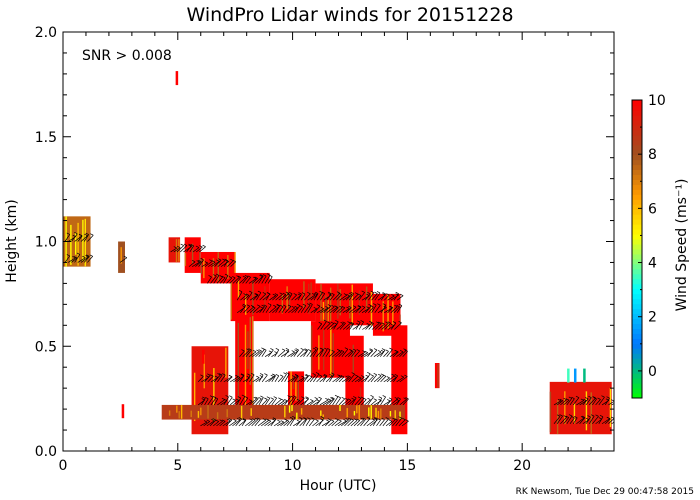 The image size is (700, 500). I want to click on colorbar-tick-label: 10, so click(657, 101).